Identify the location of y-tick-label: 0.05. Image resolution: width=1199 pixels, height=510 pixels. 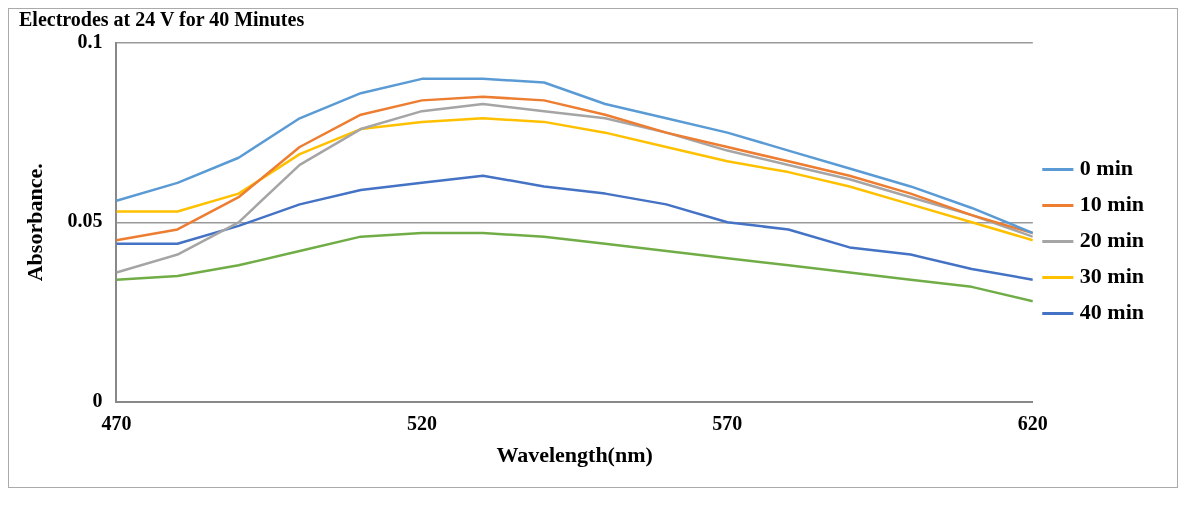
(85, 220).